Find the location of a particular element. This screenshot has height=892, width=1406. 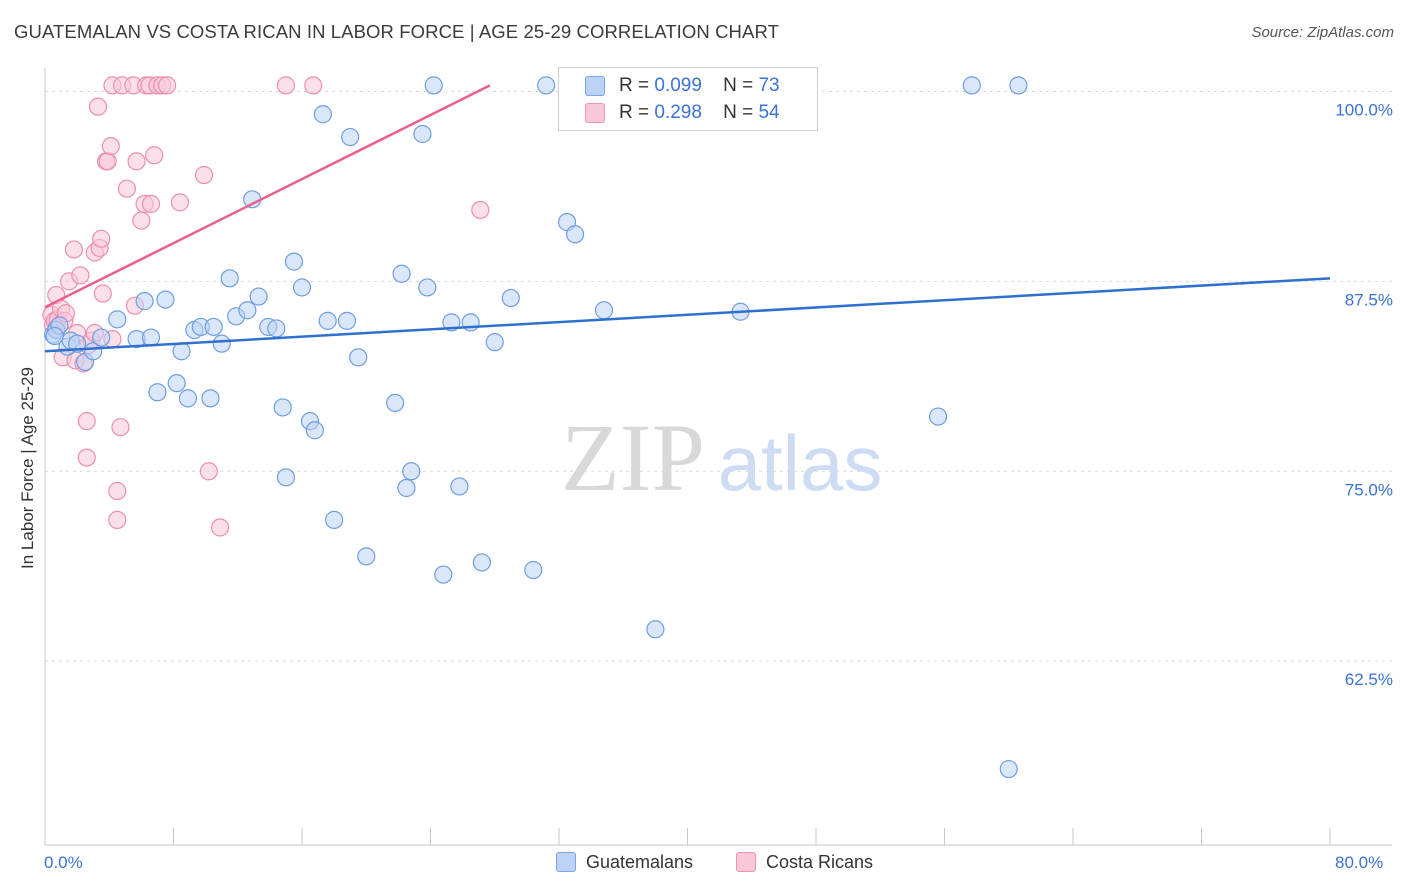

y-tick-label: 100.0% is located at coordinates (1364, 109).